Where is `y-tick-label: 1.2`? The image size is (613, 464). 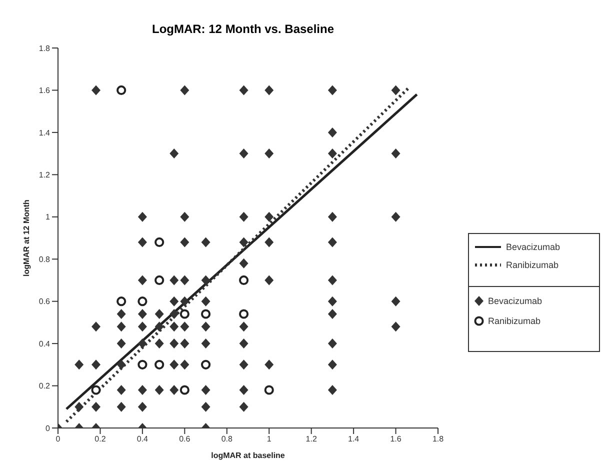 y-tick-label: 1.2 is located at coordinates (44, 175).